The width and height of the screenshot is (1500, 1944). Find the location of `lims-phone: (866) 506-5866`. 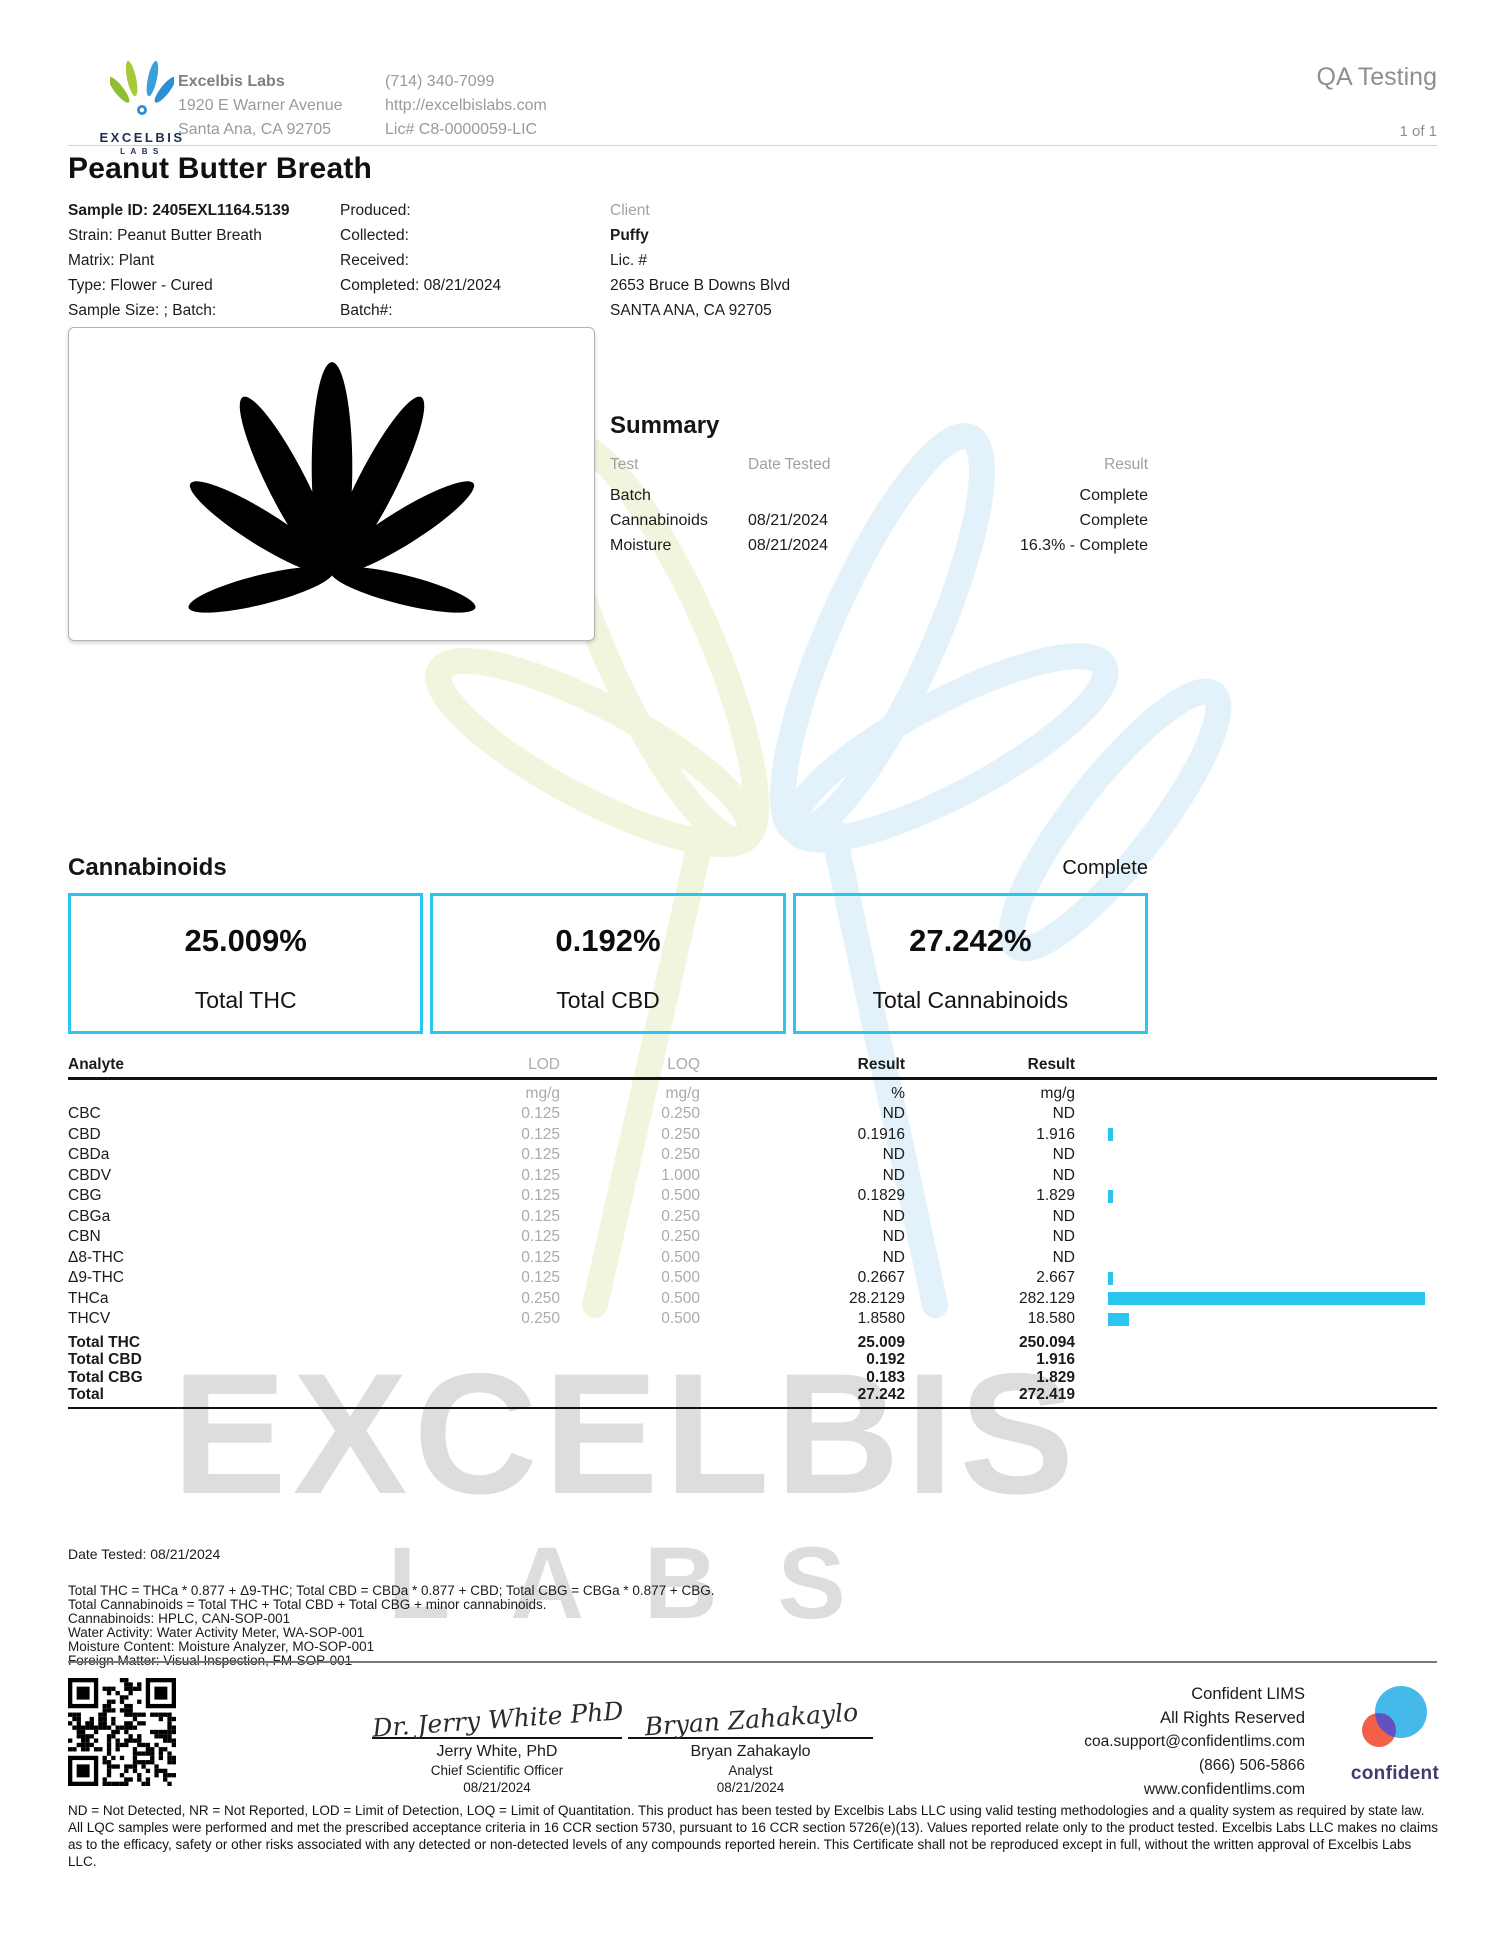

lims-phone: (866) 506-5866 is located at coordinates (1252, 1765).